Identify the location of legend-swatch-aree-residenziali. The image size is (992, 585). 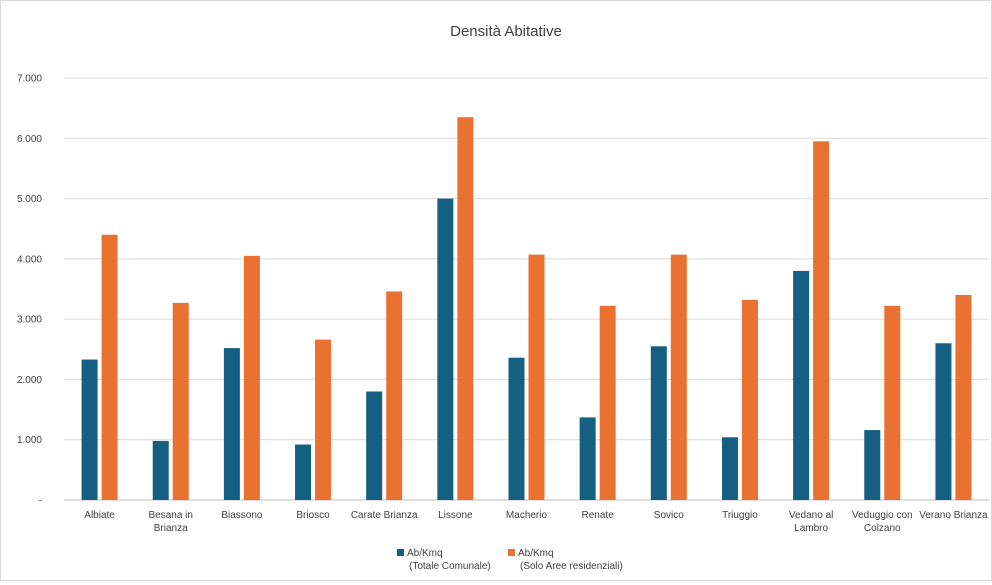
(511, 552).